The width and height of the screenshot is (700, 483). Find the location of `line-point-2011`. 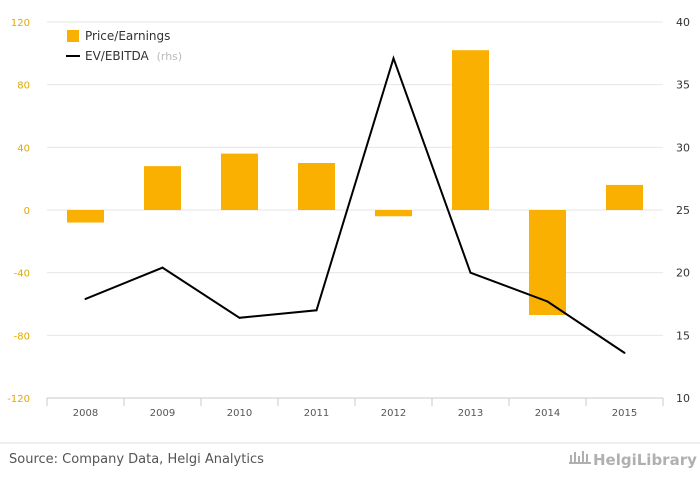

line-point-2011 is located at coordinates (316, 310).